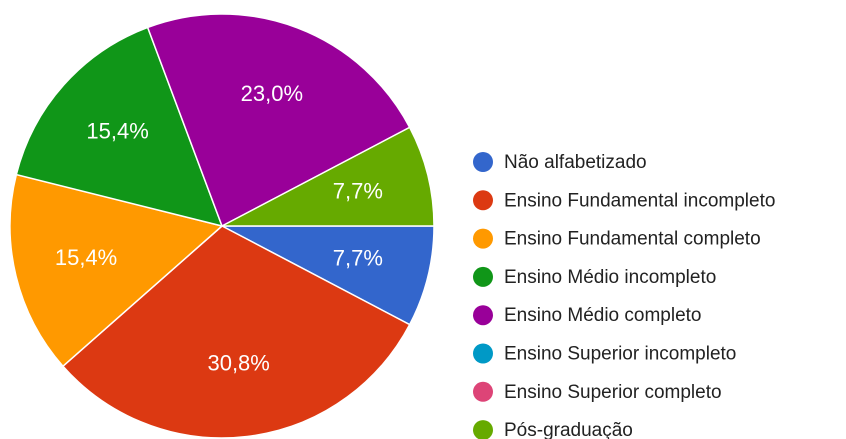 This screenshot has width=846, height=439. What do you see at coordinates (639, 200) in the screenshot?
I see `legend-label: Ensino Fundamental incompleto` at bounding box center [639, 200].